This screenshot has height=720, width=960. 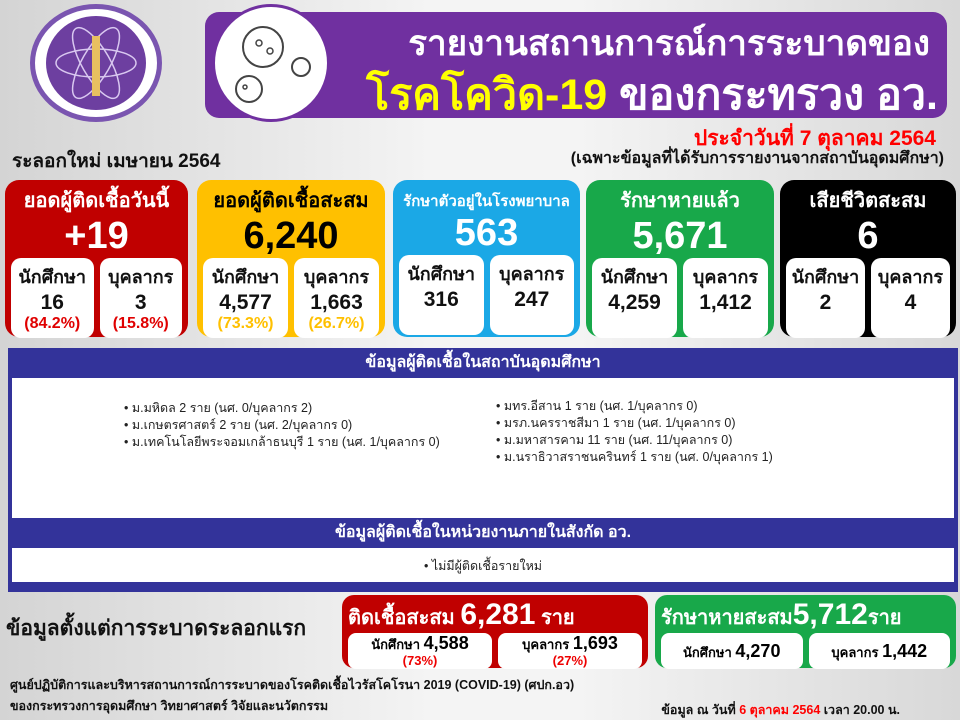 I want to click on staff-box: บุคลากร 3 (15.8%), so click(x=140, y=298).